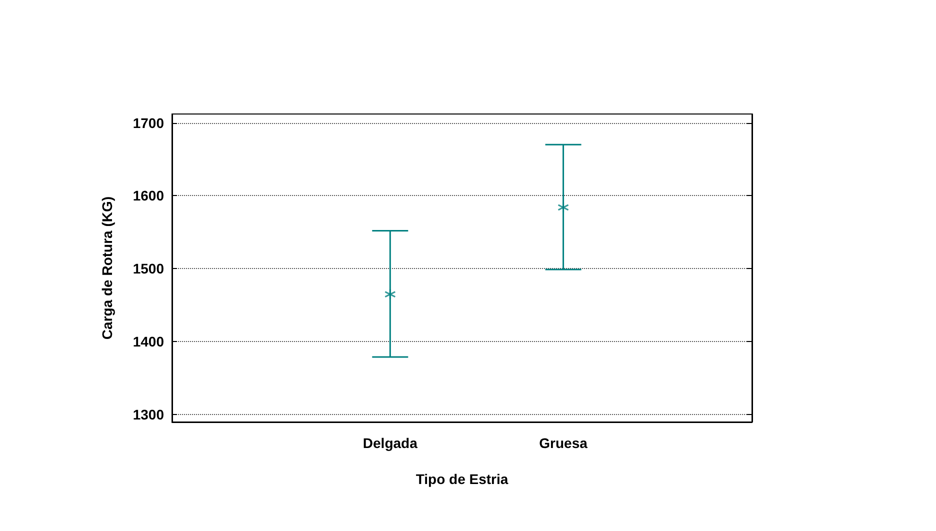 Image resolution: width=936 pixels, height=531 pixels. I want to click on y-tick-label: 1400, so click(148, 342).